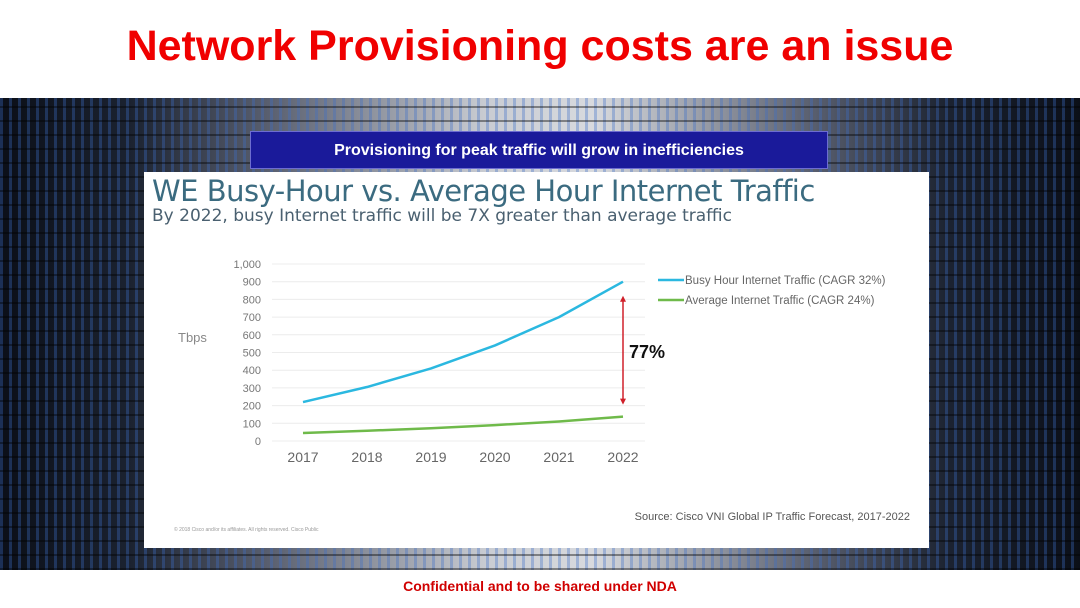 The width and height of the screenshot is (1080, 608). I want to click on y-tick-label: 900, so click(252, 283).